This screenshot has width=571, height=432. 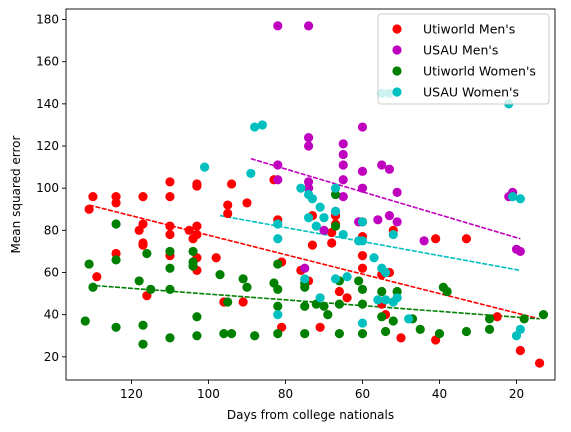 I want to click on y-tick-label: 60, so click(x=51, y=272).